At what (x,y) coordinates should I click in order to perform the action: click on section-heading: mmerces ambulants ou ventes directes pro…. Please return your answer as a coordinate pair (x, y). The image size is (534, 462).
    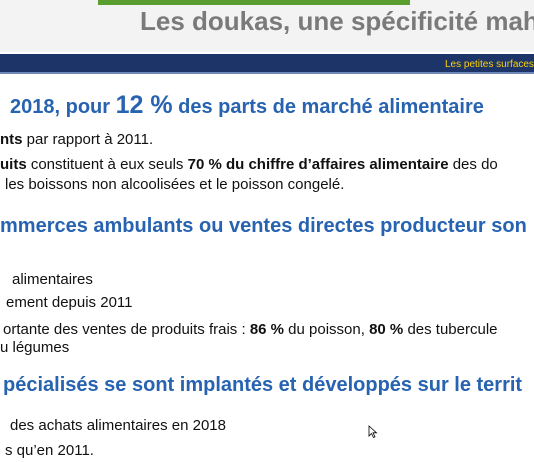
    Looking at the image, I should click on (263, 226).